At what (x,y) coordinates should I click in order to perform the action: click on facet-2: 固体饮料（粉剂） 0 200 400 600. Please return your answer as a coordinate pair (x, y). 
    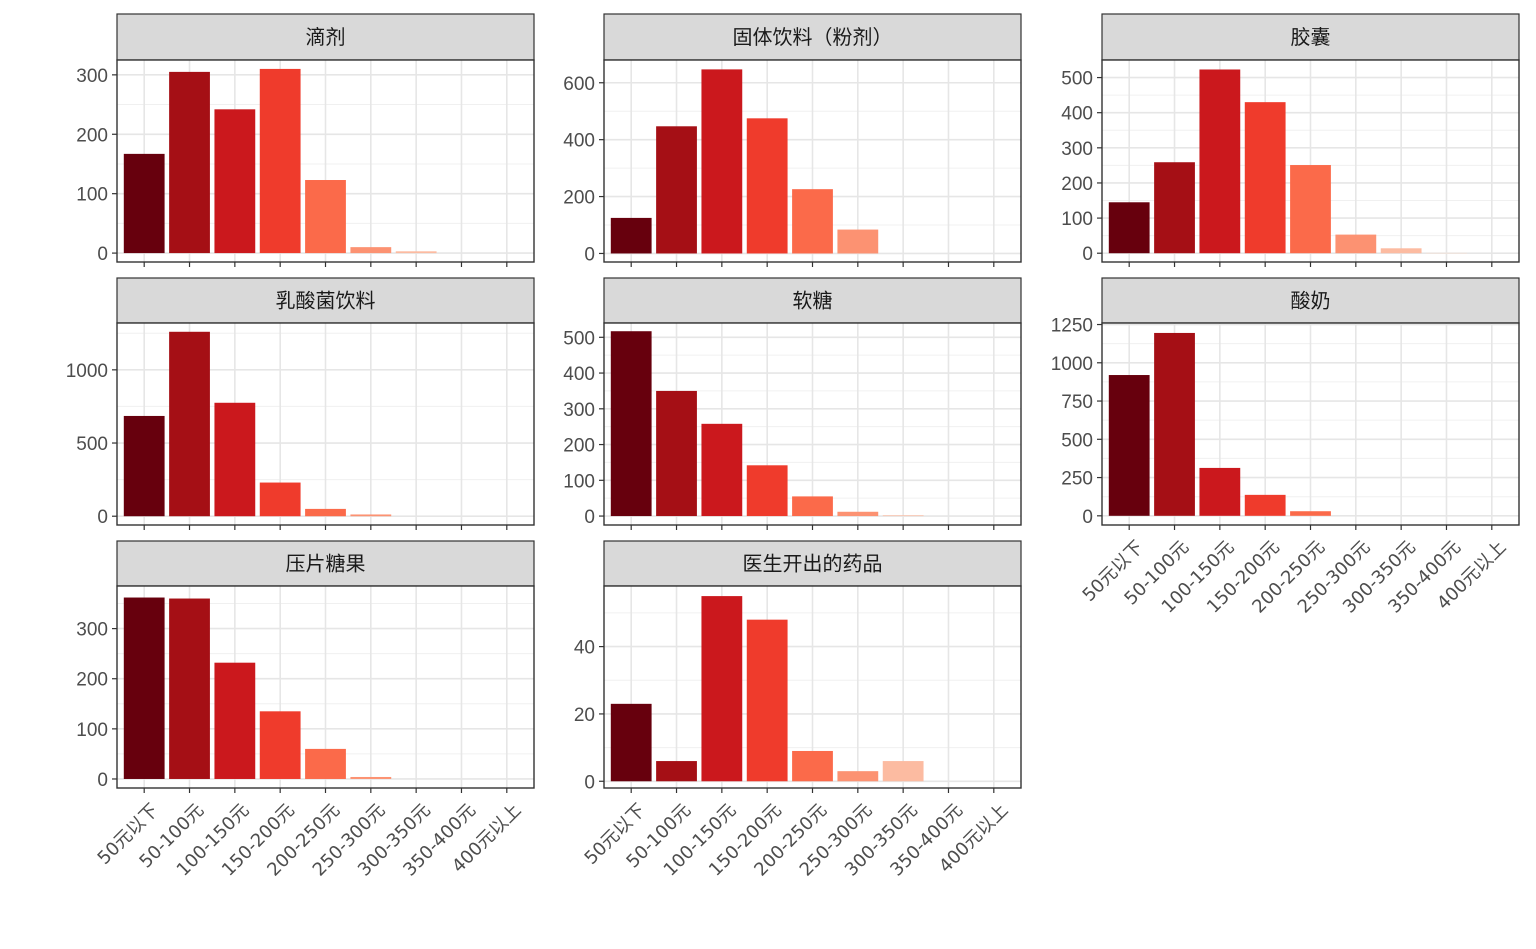
    Looking at the image, I should click on (792, 140).